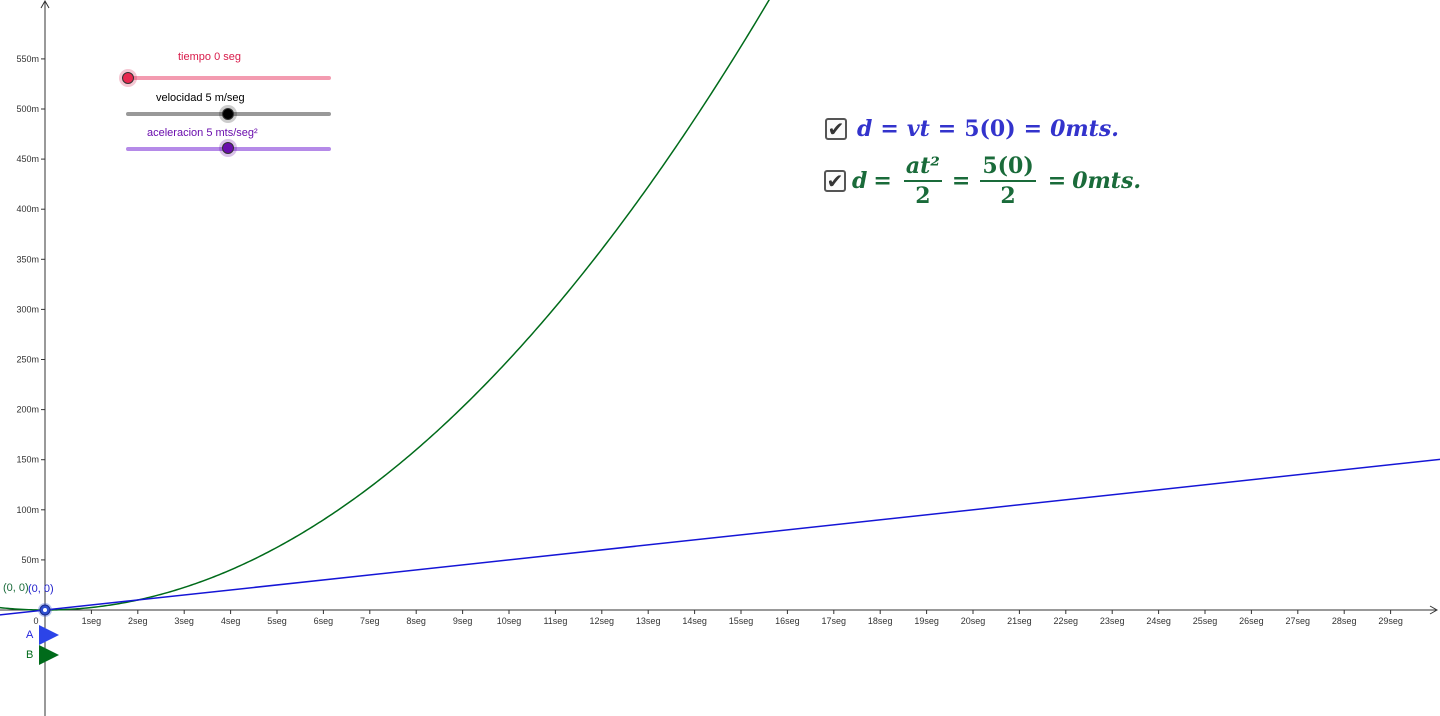 The height and width of the screenshot is (716, 1440). I want to click on x-tick-label: 11seg, so click(555, 621).